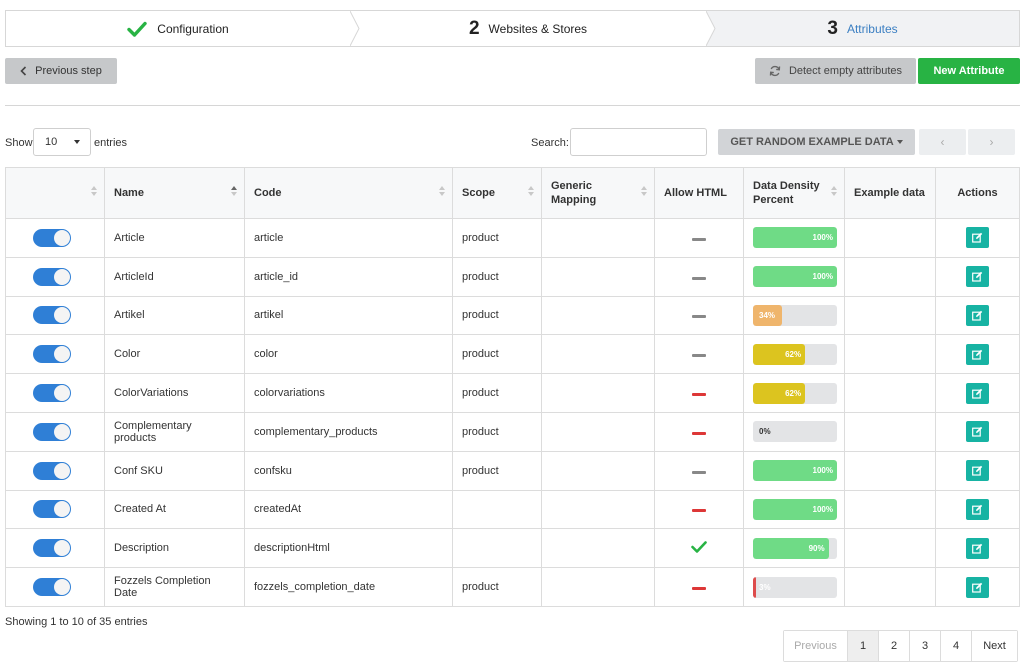  I want to click on chevron-left-icon, so click(23, 71).